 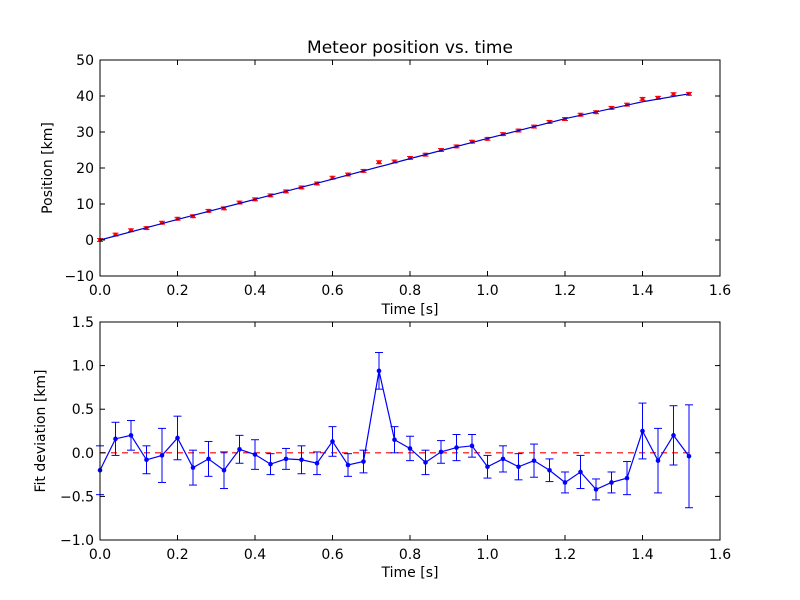 What do you see at coordinates (77, 497) in the screenshot?
I see `y-tick-label: −0.5` at bounding box center [77, 497].